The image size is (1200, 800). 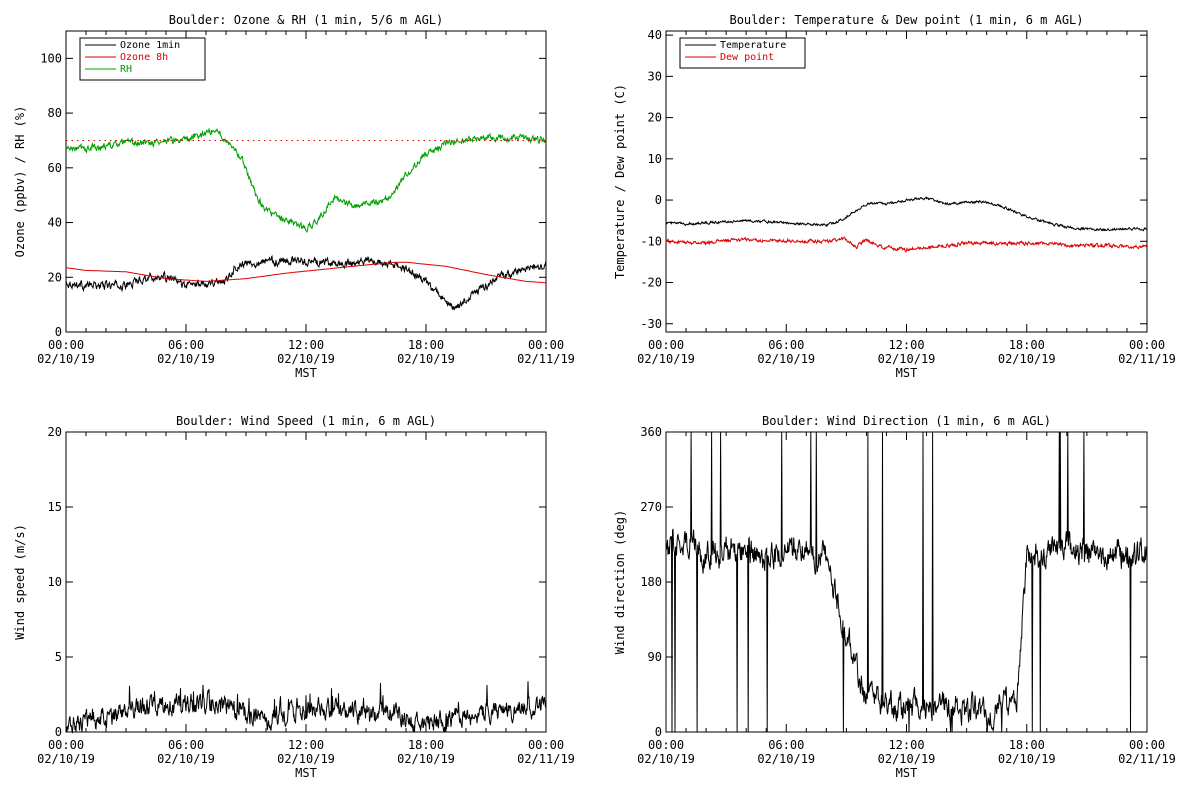 I want to click on y-axis-label: Ozone (ppbv) / RH (%), so click(x=20, y=182).